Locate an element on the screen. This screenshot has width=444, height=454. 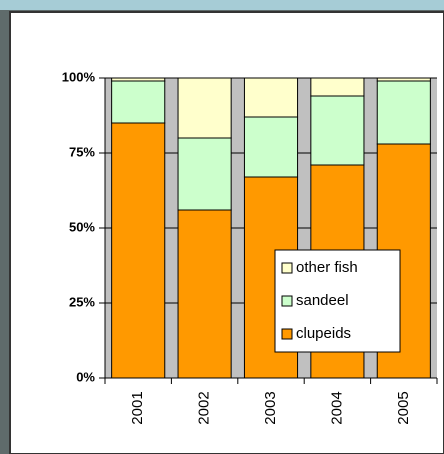
top-strip is located at coordinates (222, 5).